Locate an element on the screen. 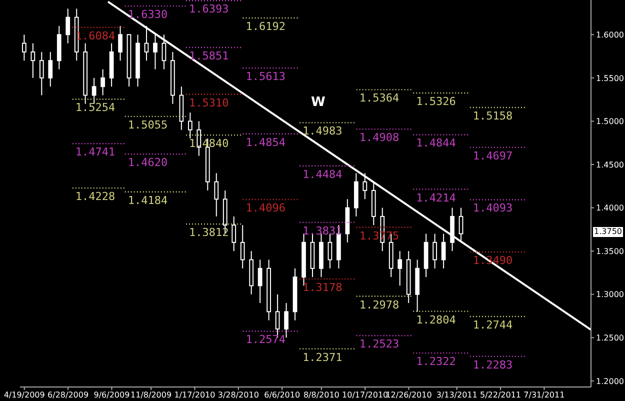 This screenshot has height=401, width=625. x-tick-label: 5/22/2011 is located at coordinates (501, 395).